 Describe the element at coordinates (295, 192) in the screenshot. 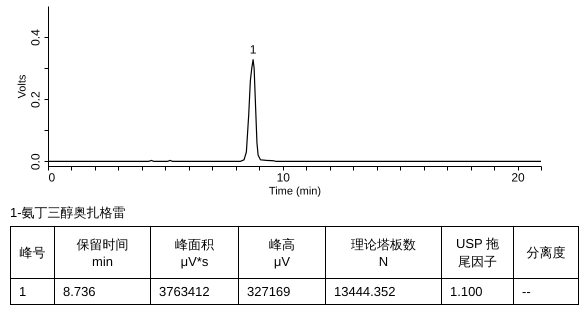

I see `x-axis-title: Time (min)` at that location.